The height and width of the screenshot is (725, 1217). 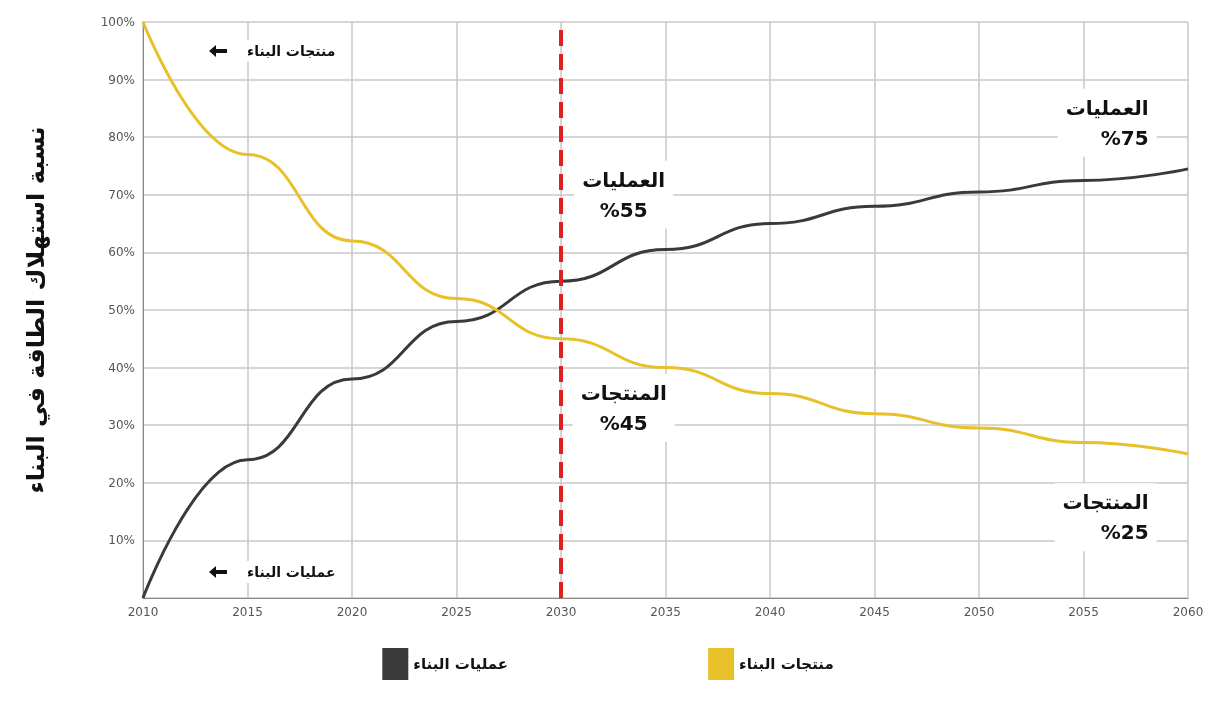 What do you see at coordinates (561, 612) in the screenshot?
I see `x-tick-label: 2030` at bounding box center [561, 612].